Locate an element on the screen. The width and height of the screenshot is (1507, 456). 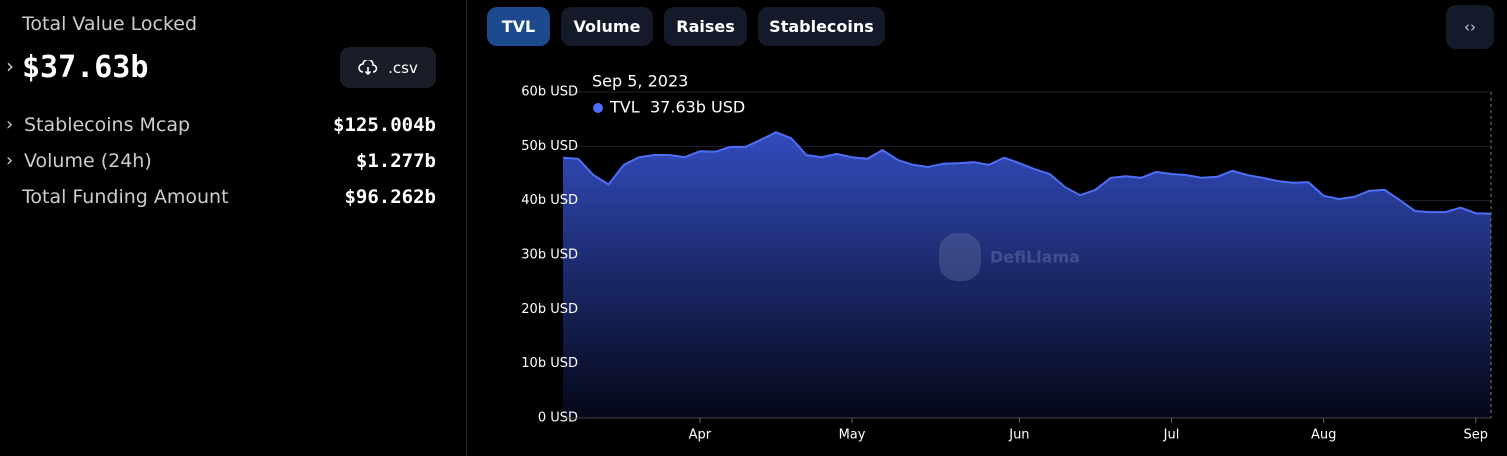
tab: Volume is located at coordinates (607, 26).